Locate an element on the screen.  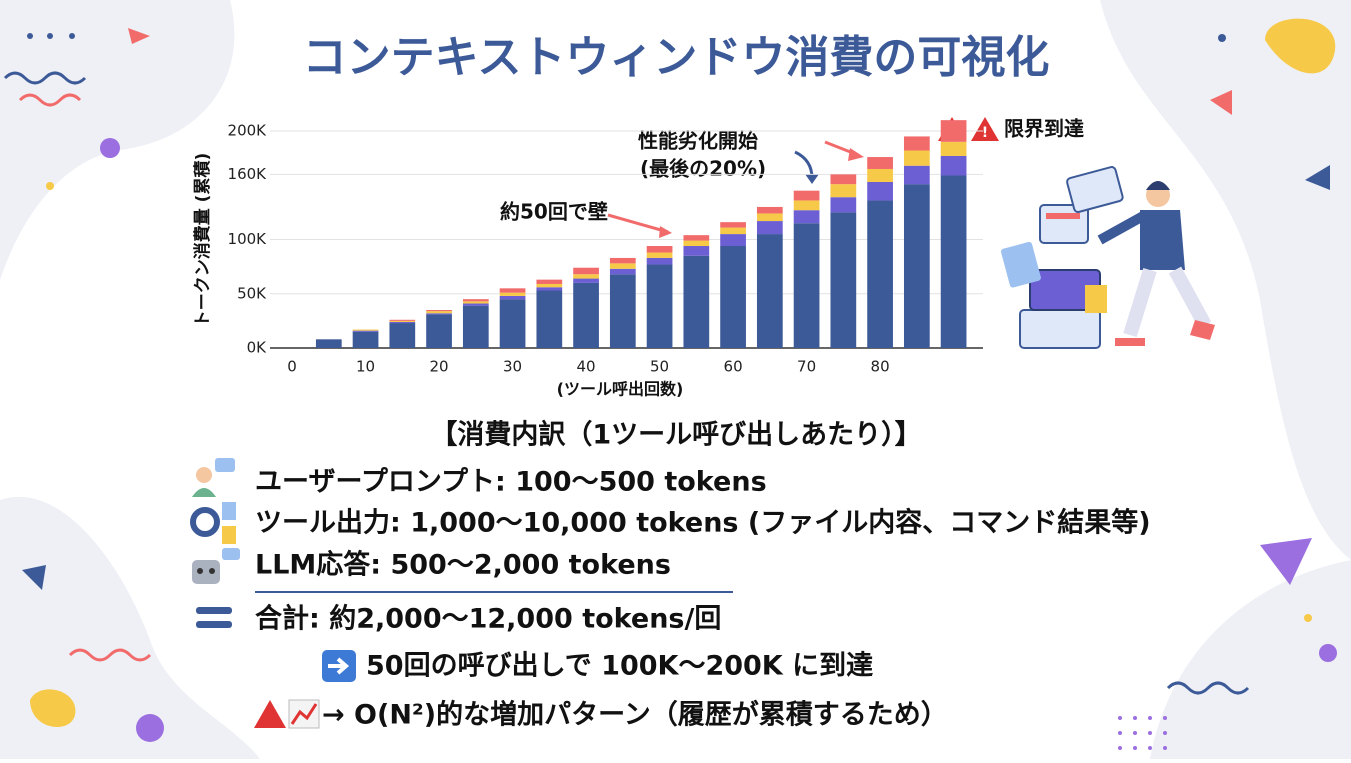
x-tick-label: 0 is located at coordinates (292, 367).